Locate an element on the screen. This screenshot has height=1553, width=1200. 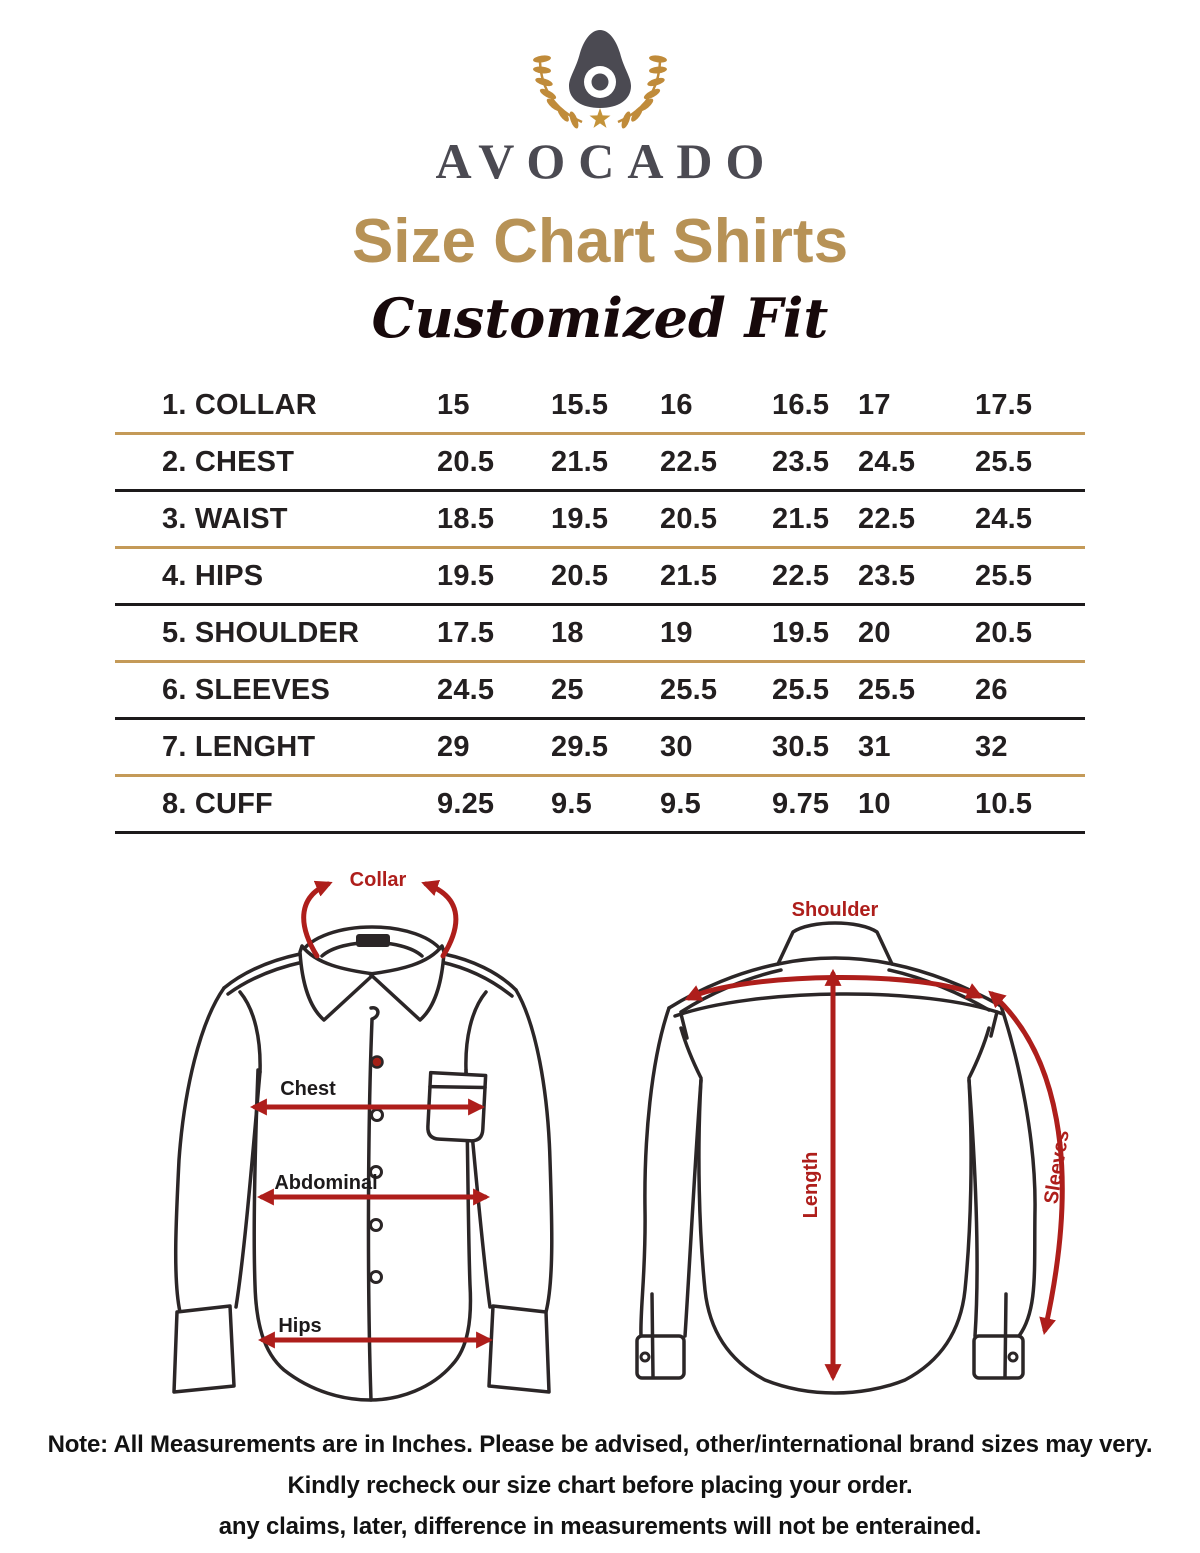
size-value: 30 is located at coordinates (676, 746).